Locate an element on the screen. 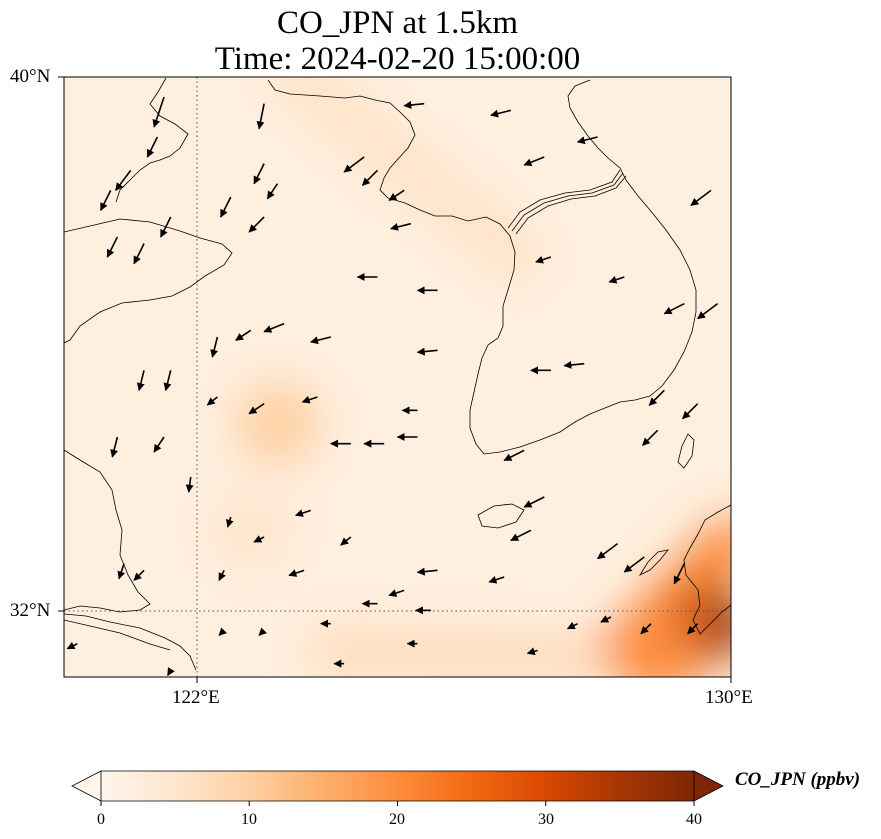  lat-label-40n: 40°N is located at coordinates (30, 76).